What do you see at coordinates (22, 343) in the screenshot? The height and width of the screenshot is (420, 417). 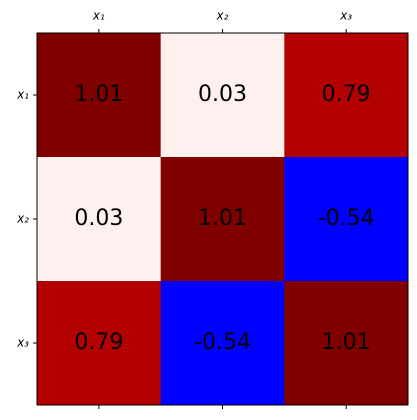 I see `y-tick-label: x₃` at bounding box center [22, 343].